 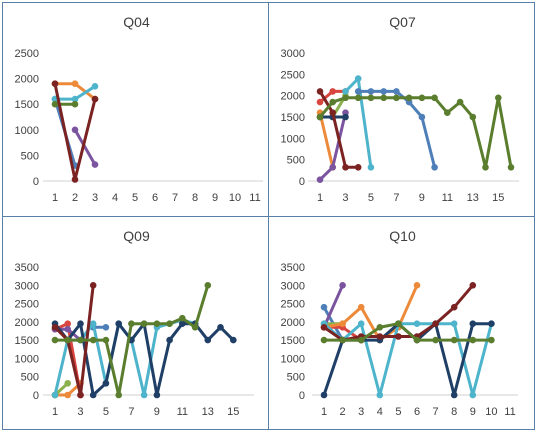 I want to click on x-tick-label-q10: 6, so click(x=417, y=412).